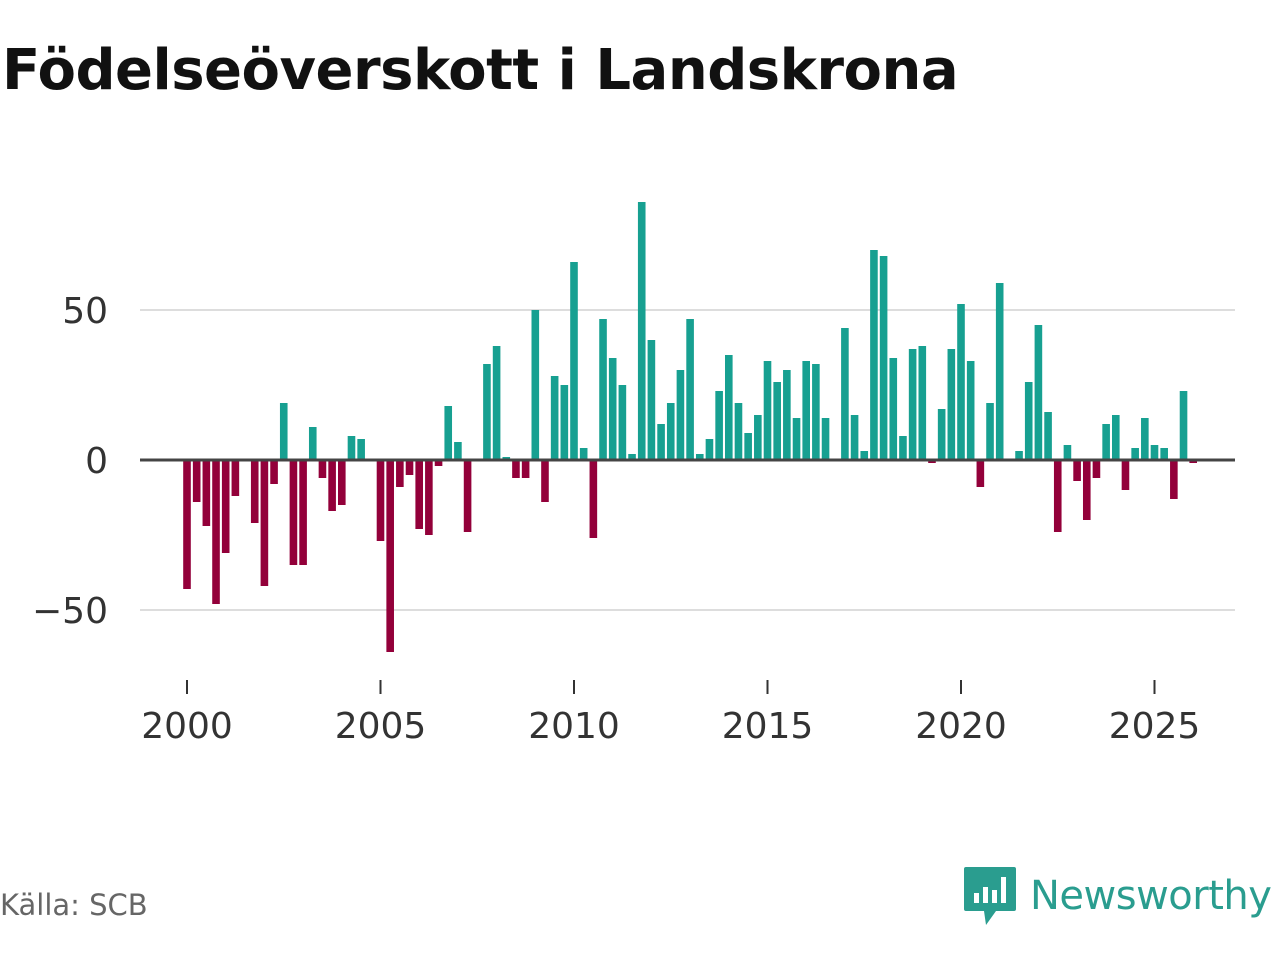  Describe the element at coordinates (1151, 896) in the screenshot. I see `brand-name: Newsworthy` at that location.